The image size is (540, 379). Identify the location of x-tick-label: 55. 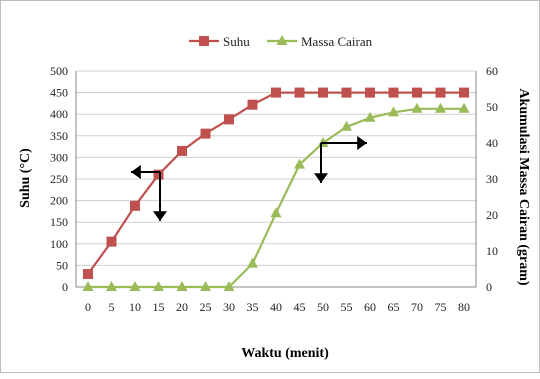
(347, 307).